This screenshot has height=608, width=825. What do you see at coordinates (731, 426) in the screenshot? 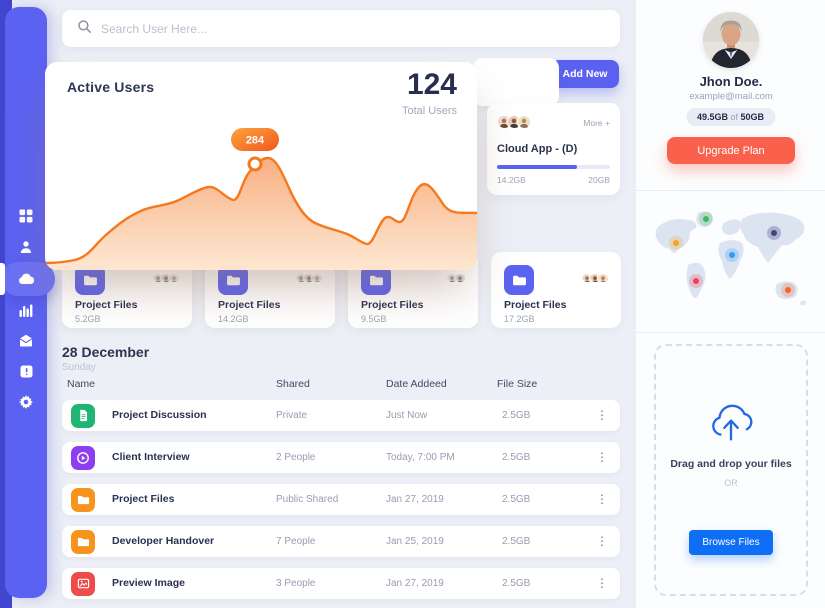
I see `cloud-upload-icon` at bounding box center [731, 426].